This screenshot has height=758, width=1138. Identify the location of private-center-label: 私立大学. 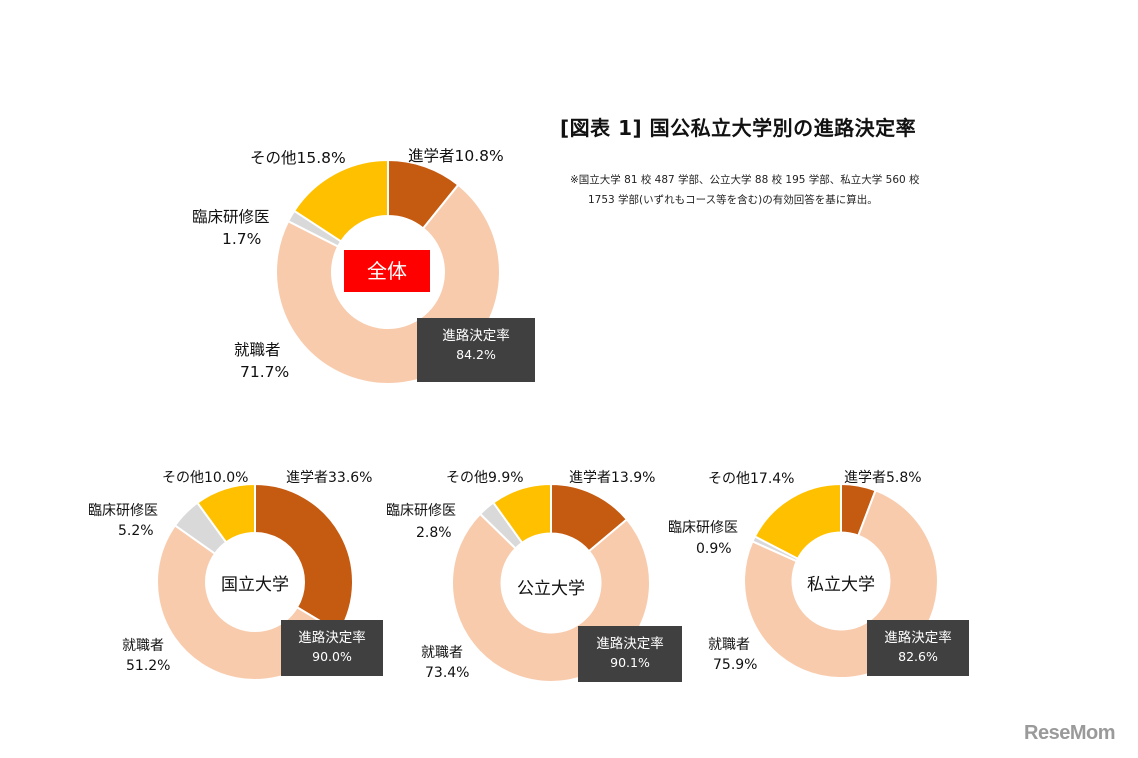
(841, 585).